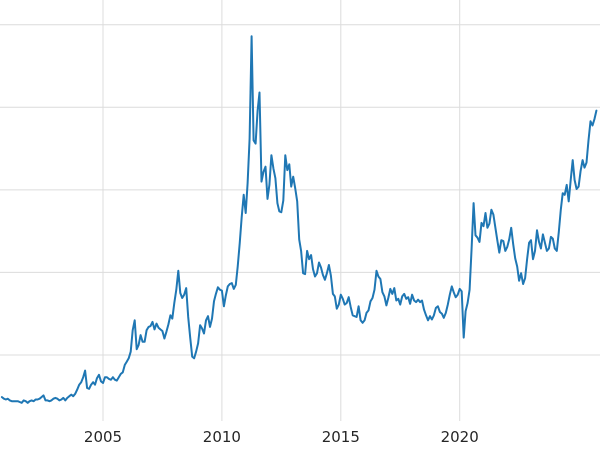 Image resolution: width=600 pixels, height=450 pixels. Describe the element at coordinates (281, 437) in the screenshot. I see `x-axis-tick-labels: 2005 2010 2015 2020` at that location.